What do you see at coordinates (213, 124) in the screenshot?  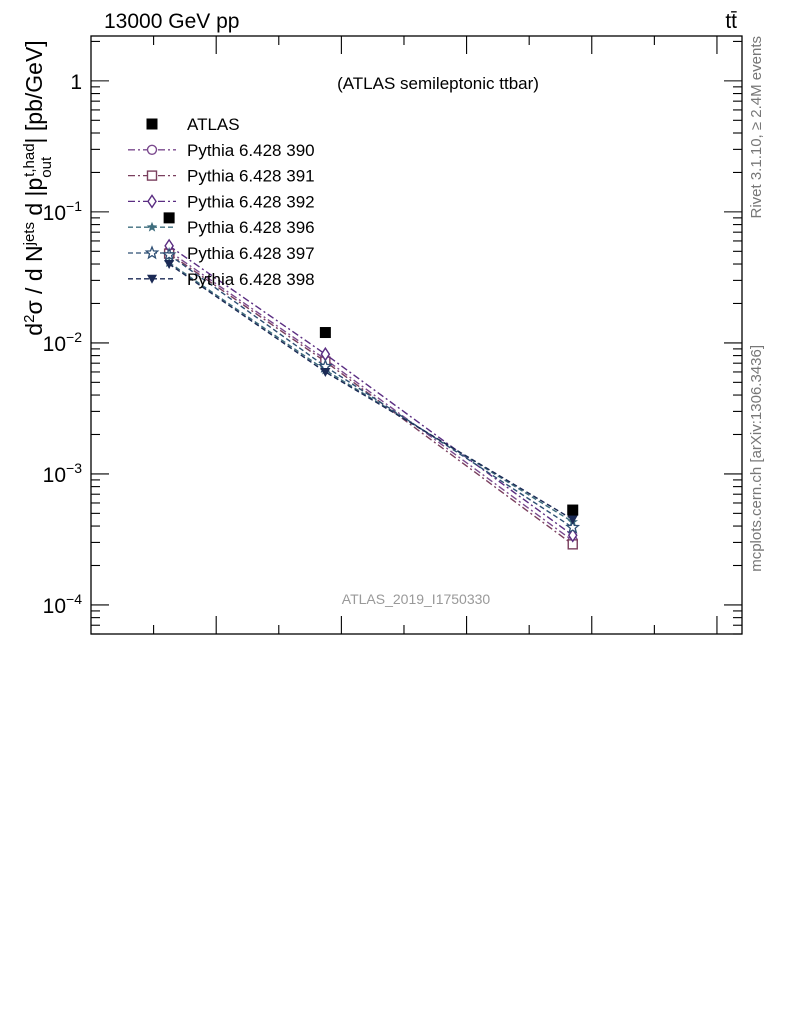 I see `legend-label: ATLAS` at bounding box center [213, 124].